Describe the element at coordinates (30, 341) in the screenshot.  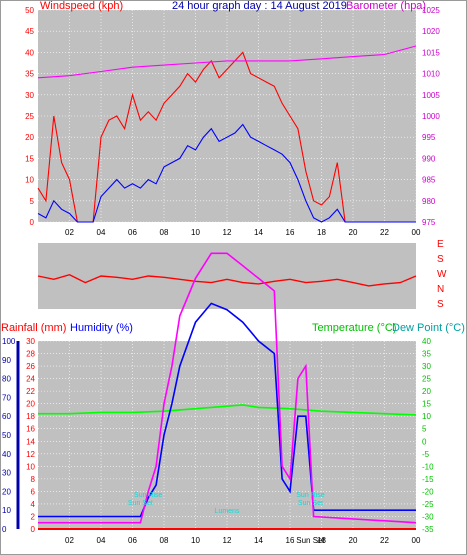
I see `rainfall-tick-label: 30` at that location.